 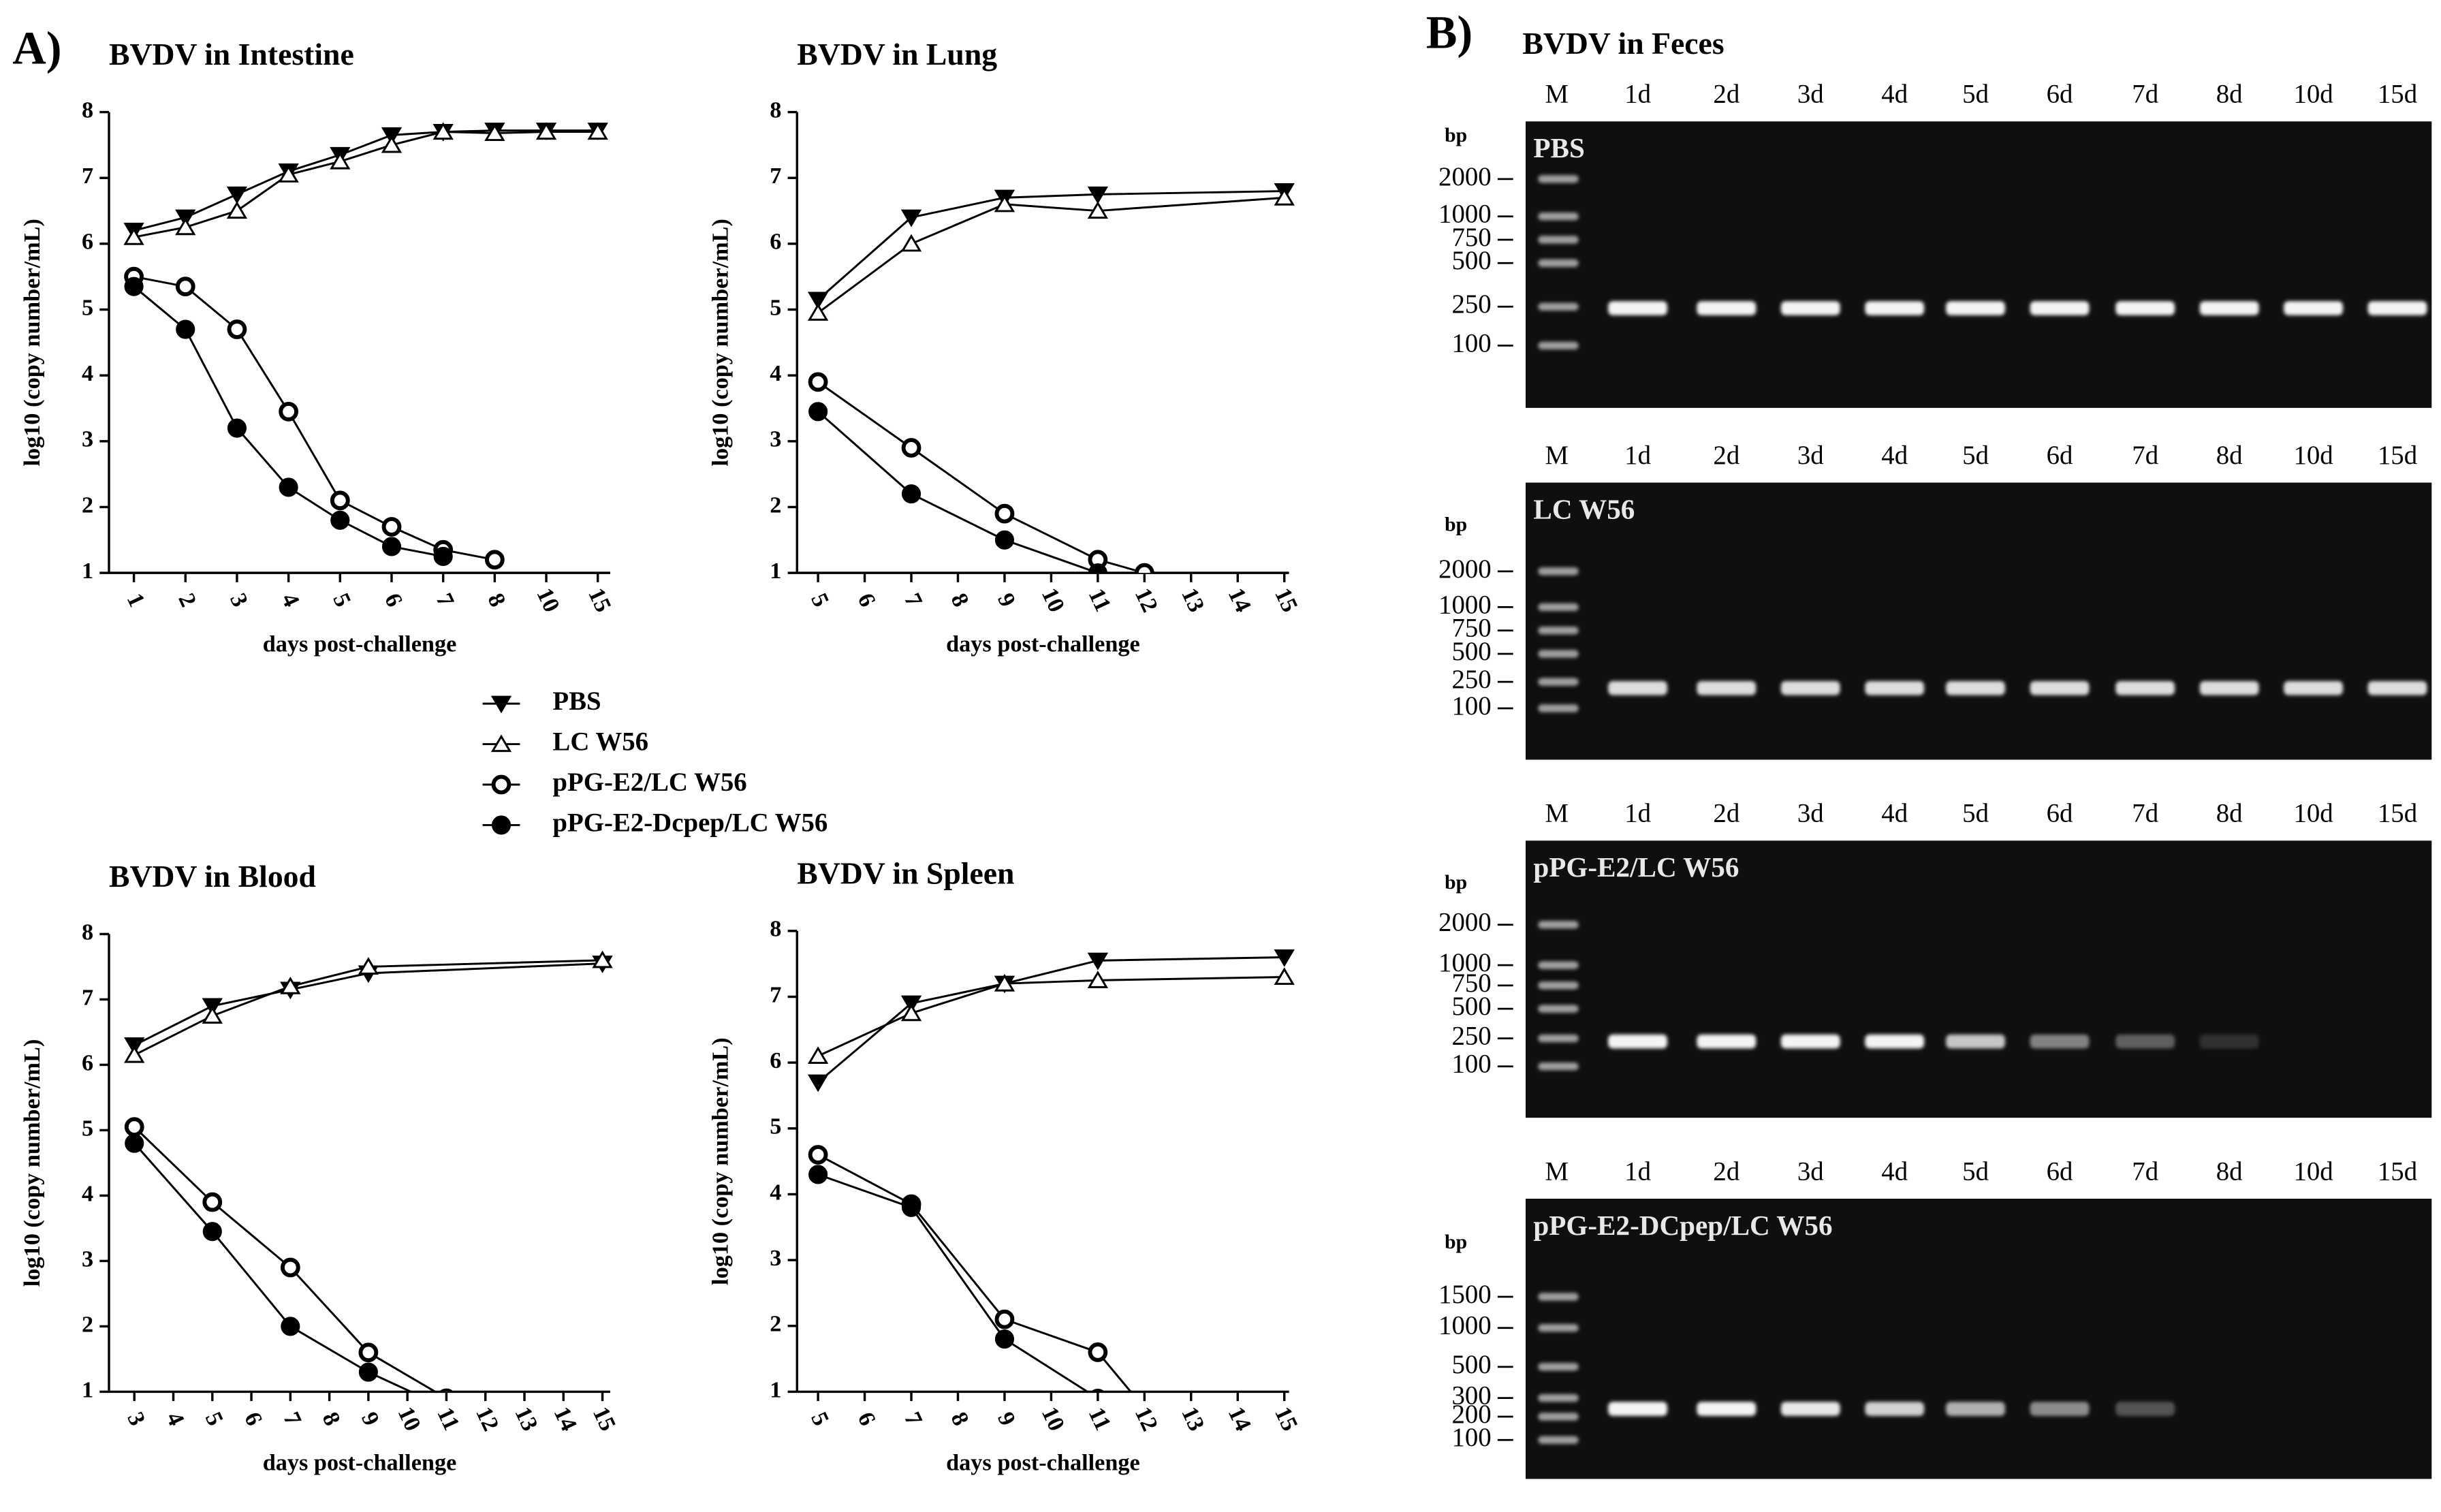 What do you see at coordinates (649, 782) in the screenshot?
I see `legend-label: pPG-E2/LC W56` at bounding box center [649, 782].